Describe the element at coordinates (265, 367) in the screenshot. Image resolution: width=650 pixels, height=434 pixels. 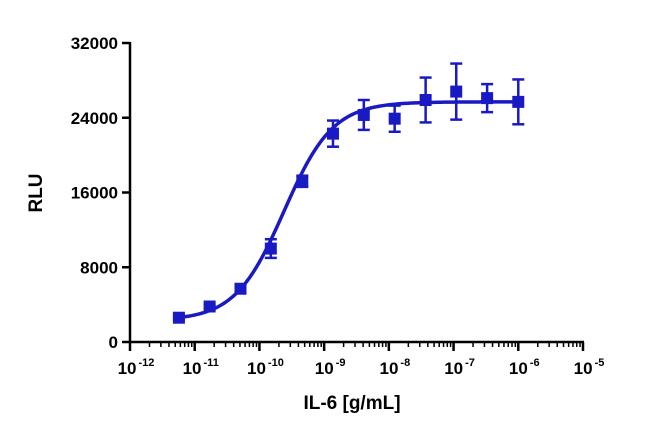
I see `x-tick-label-2: 10 -10` at that location.